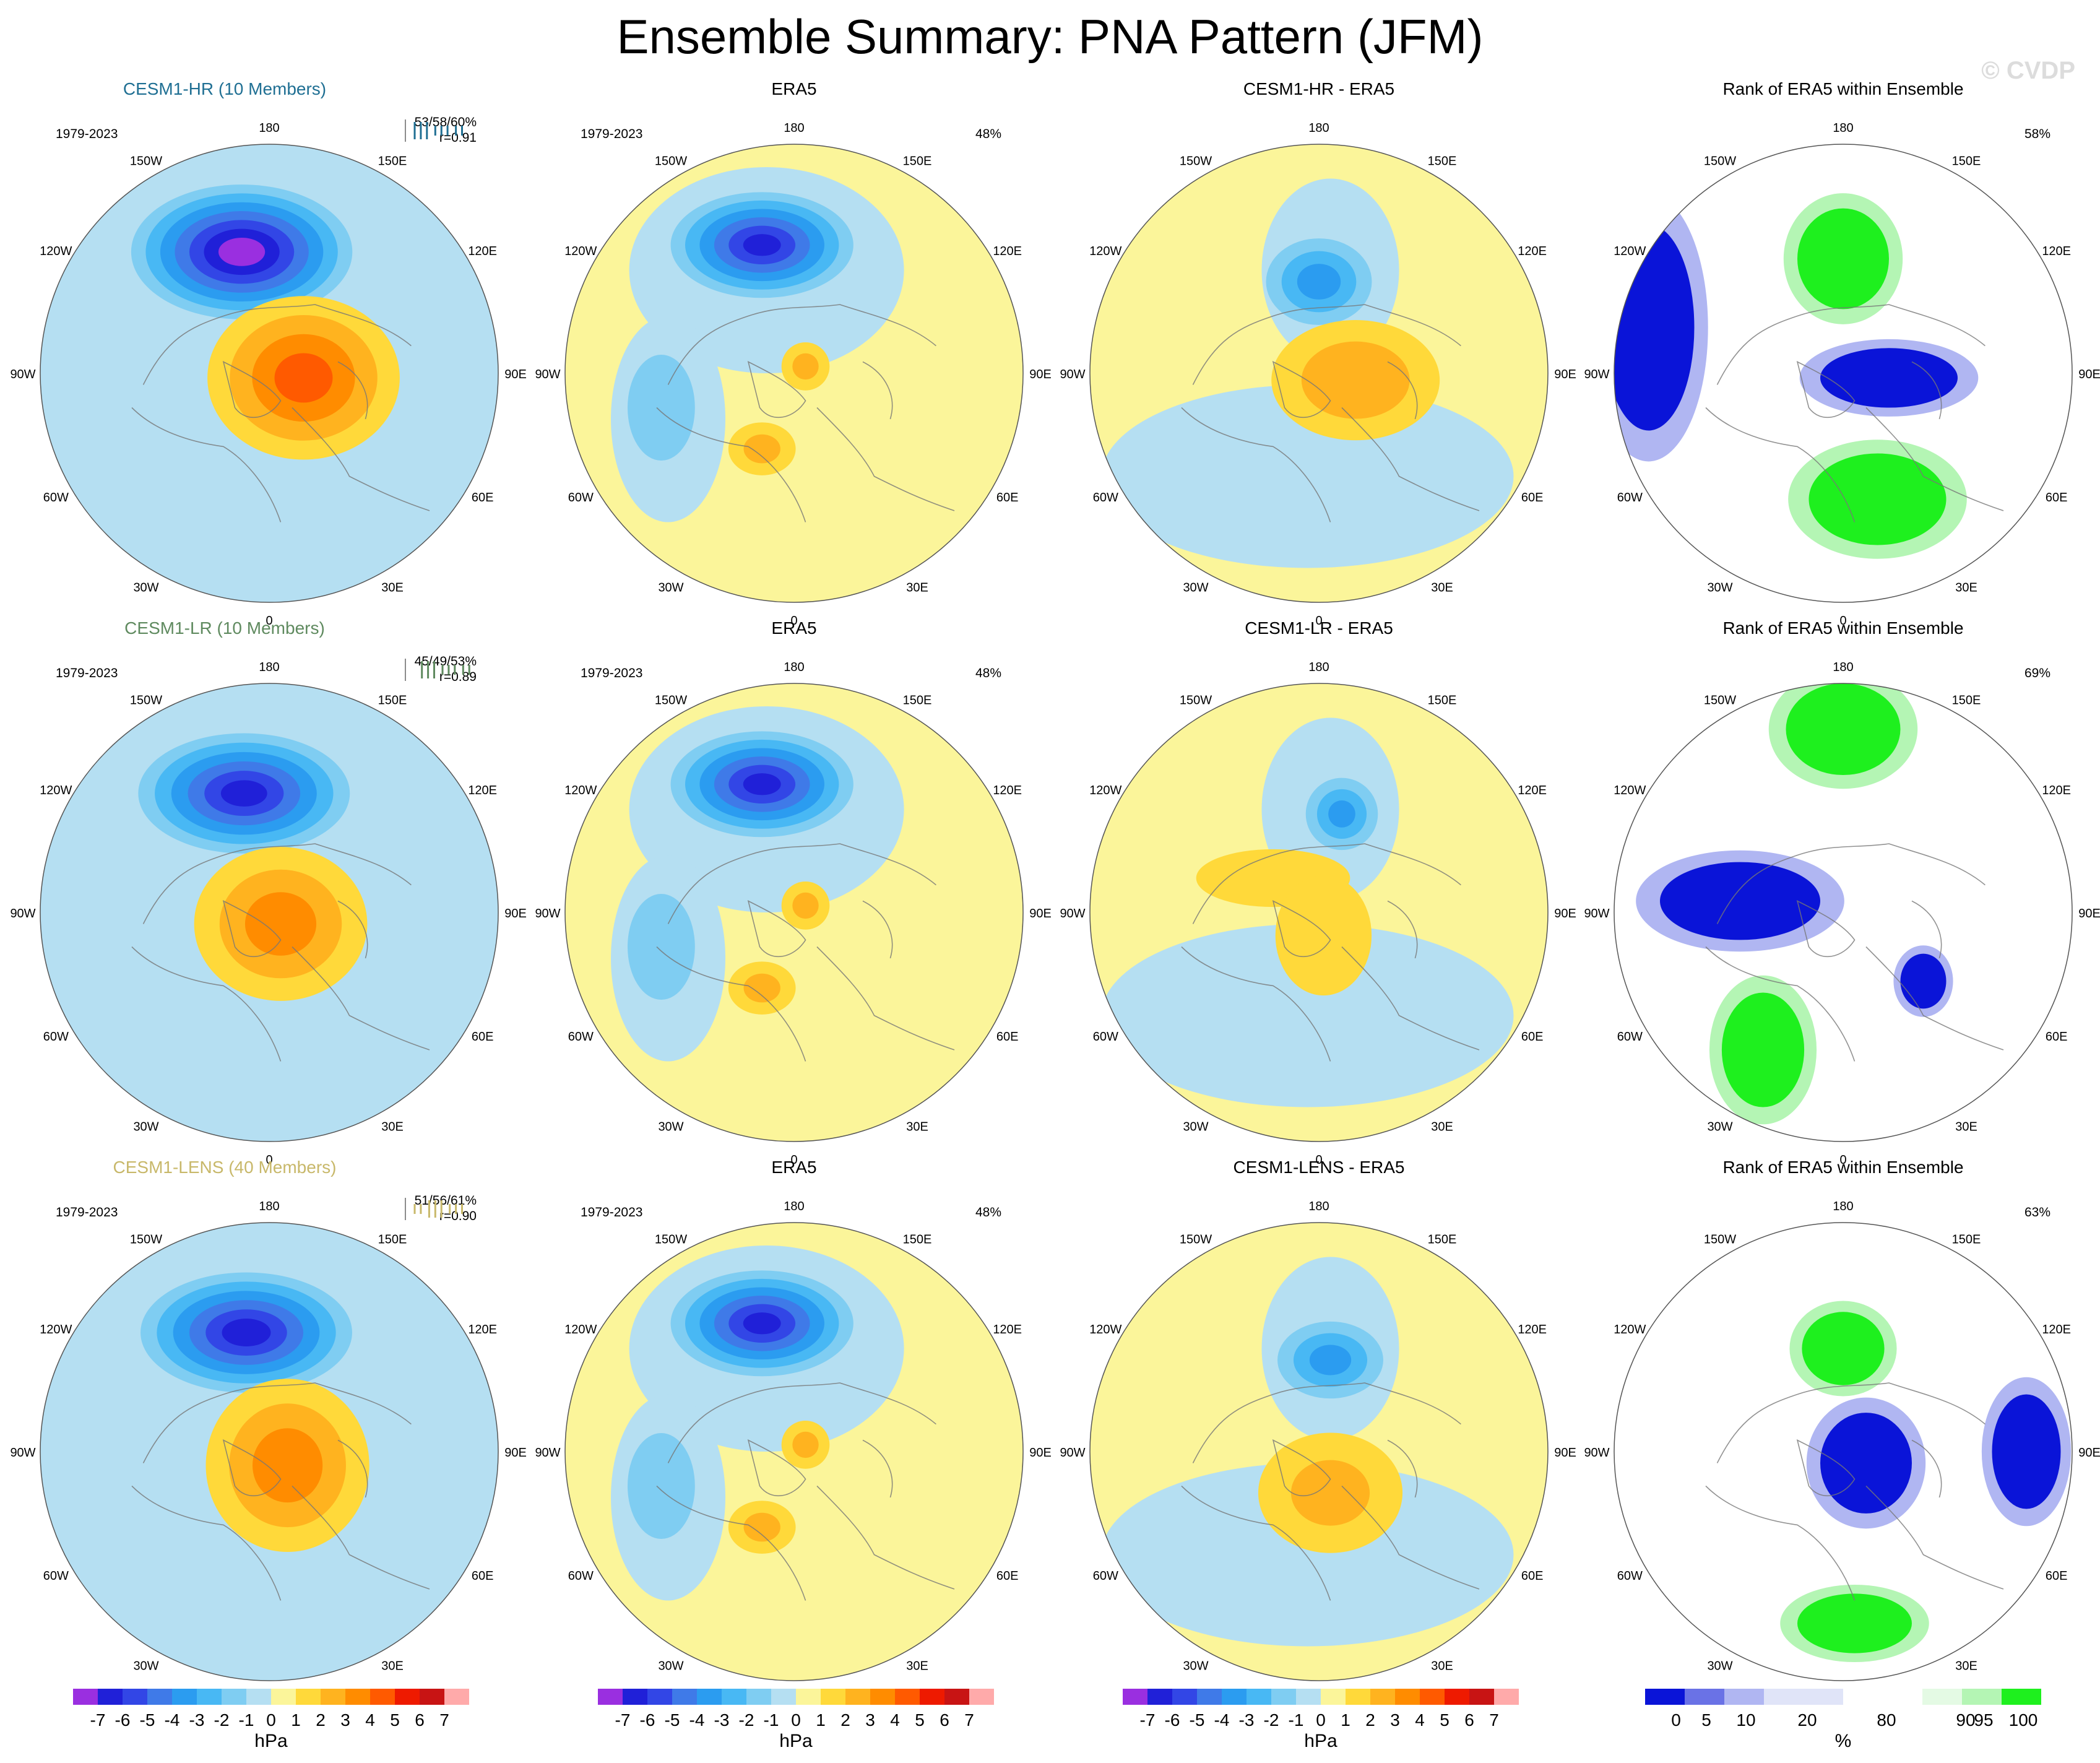 The width and height of the screenshot is (2100, 1763). Describe the element at coordinates (147, 1720) in the screenshot. I see `colorbar-tick: -5` at that location.